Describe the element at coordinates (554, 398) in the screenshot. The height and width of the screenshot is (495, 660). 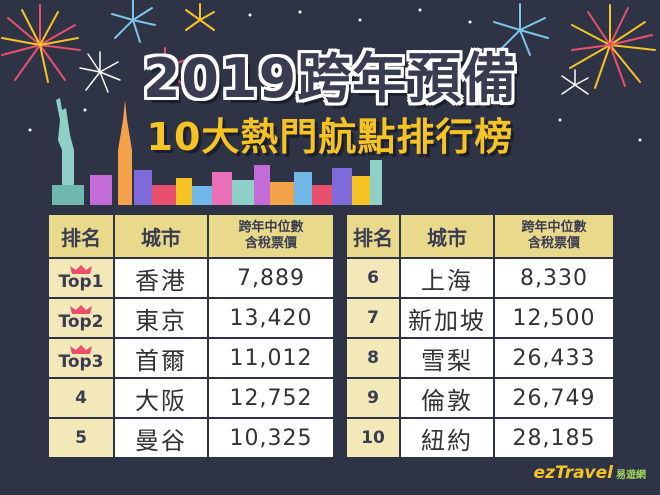
I see `price-cell: 26,749` at that location.